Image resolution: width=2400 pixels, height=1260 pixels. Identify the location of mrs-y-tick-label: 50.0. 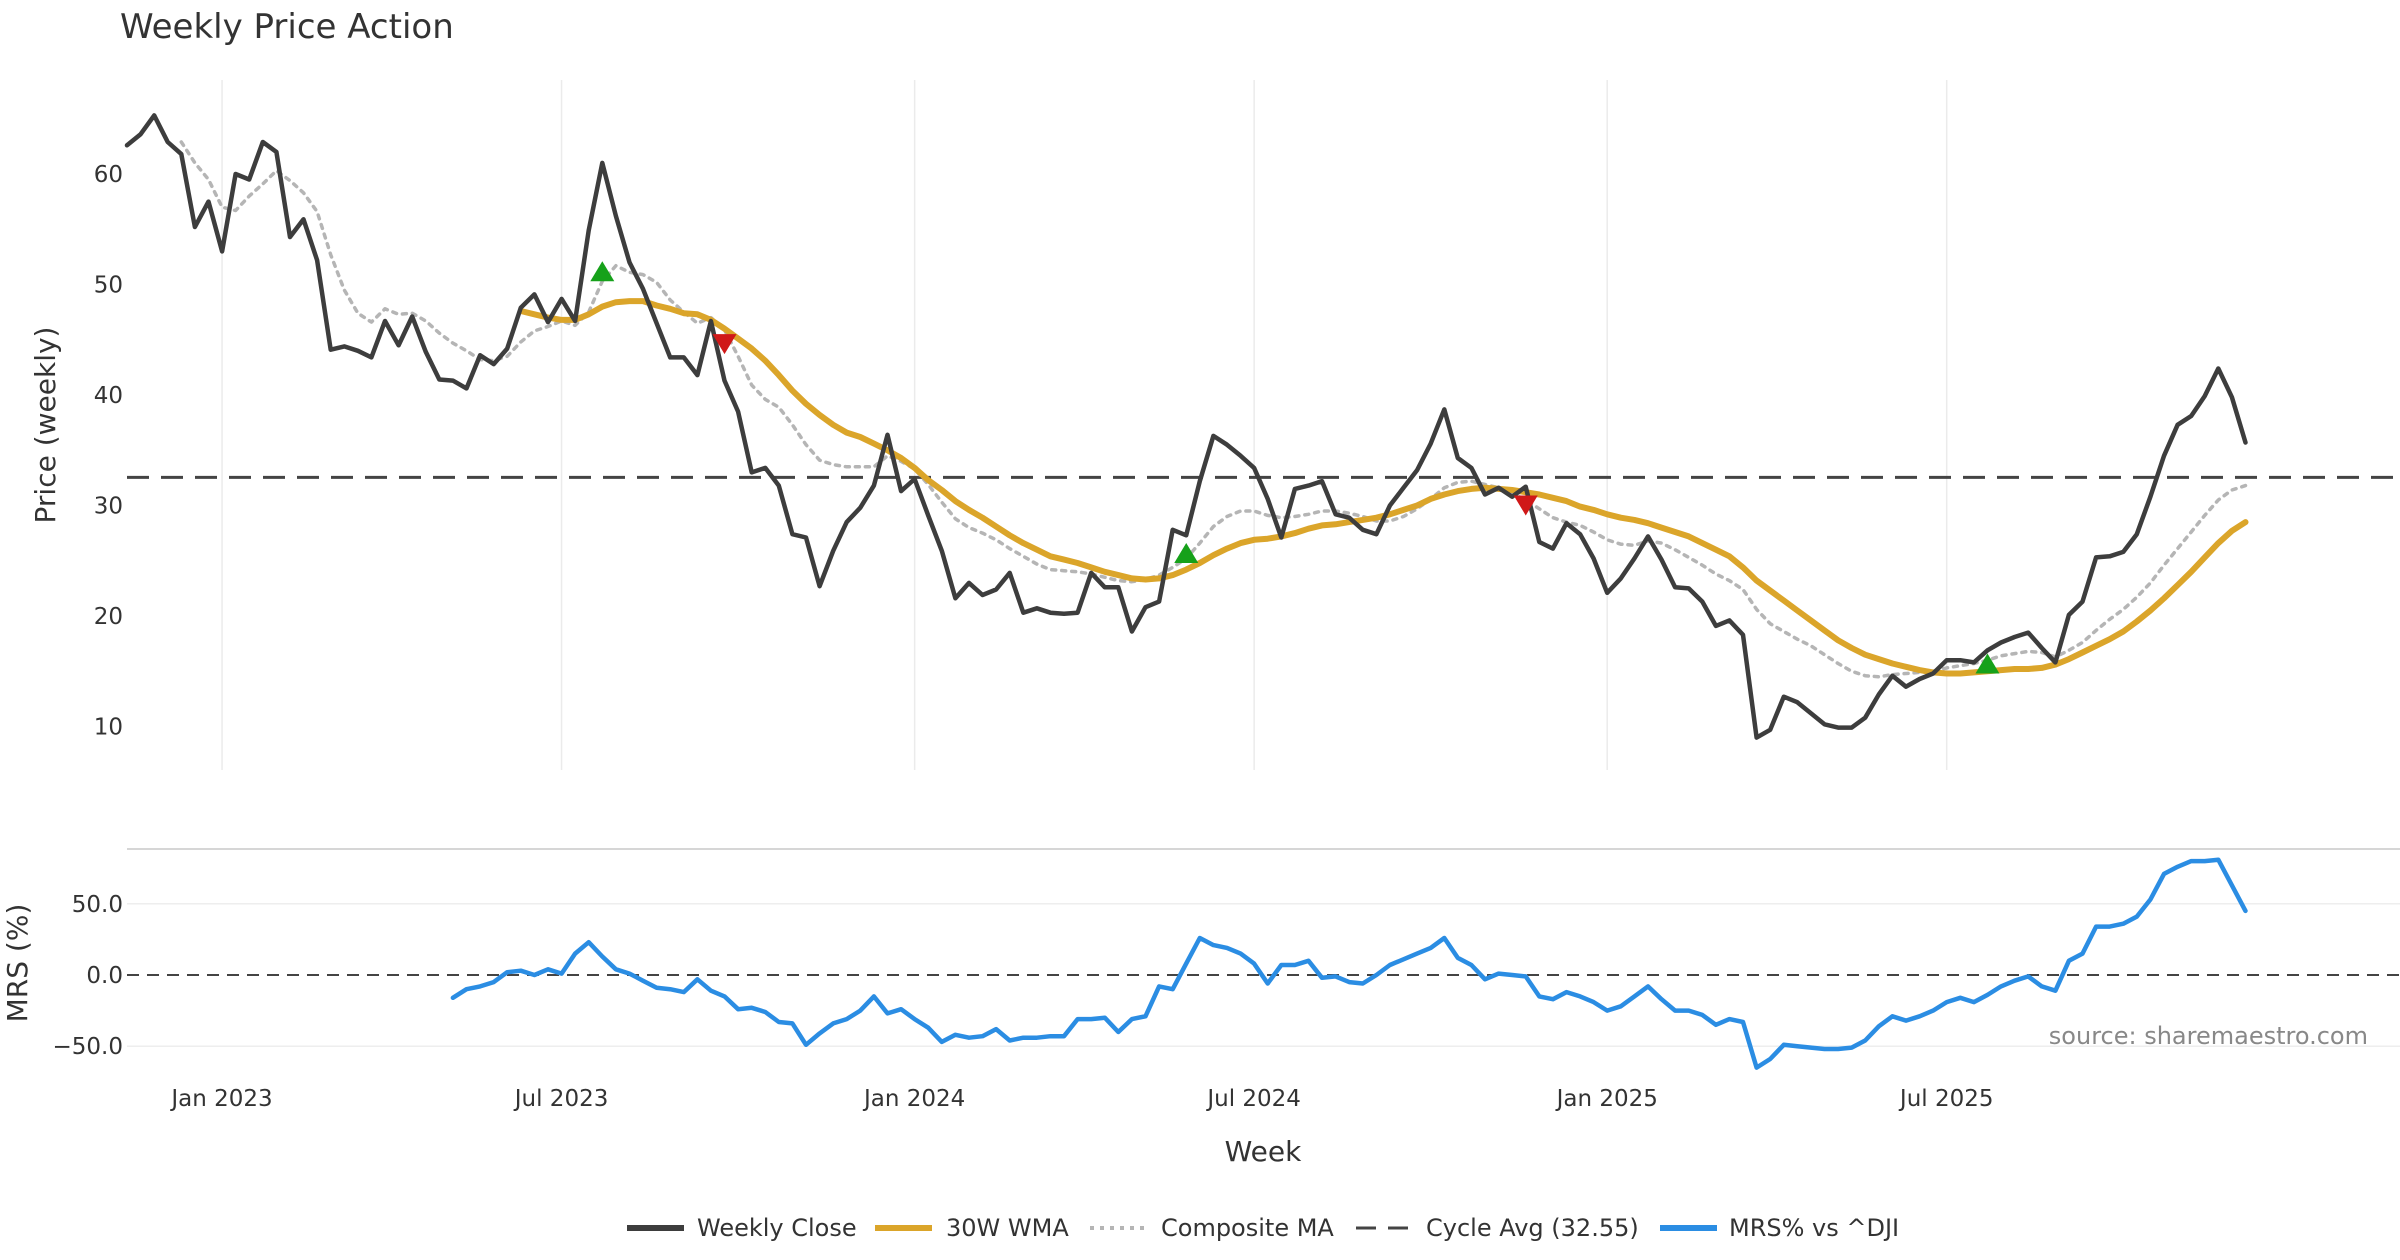
(97, 905).